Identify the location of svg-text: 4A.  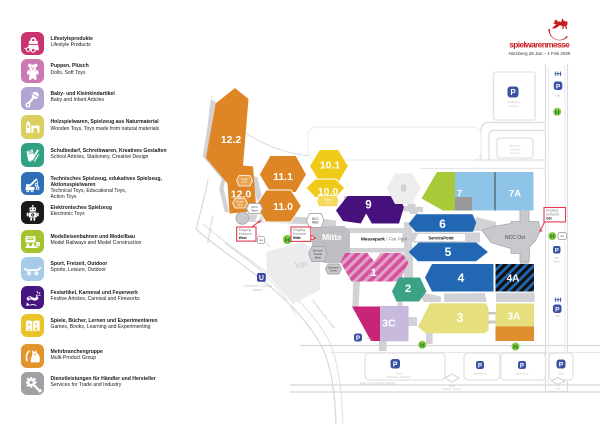
(513, 279).